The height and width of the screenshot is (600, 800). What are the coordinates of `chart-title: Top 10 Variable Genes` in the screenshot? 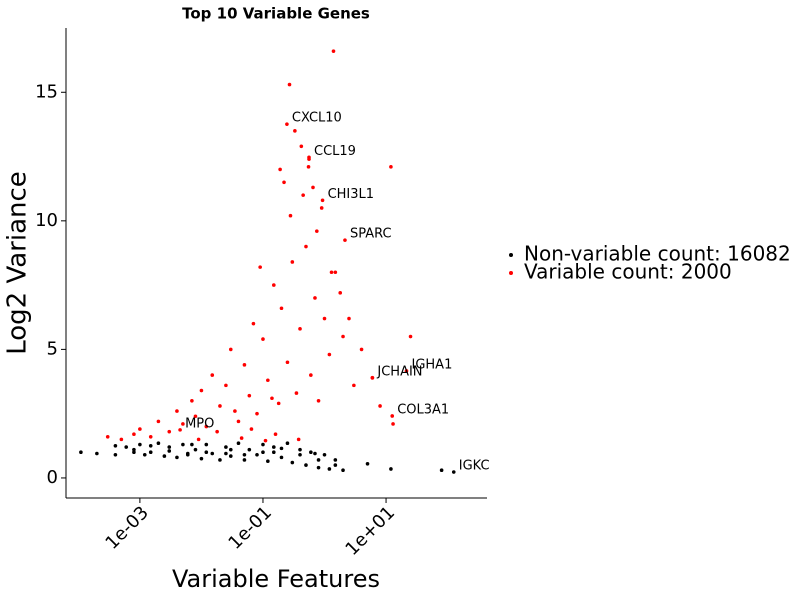 It's located at (276, 14).